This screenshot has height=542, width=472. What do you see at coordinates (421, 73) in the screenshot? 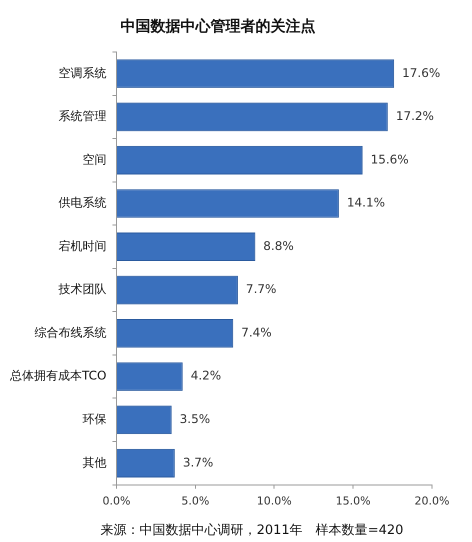
I see `data-label: 17.6%` at bounding box center [421, 73].